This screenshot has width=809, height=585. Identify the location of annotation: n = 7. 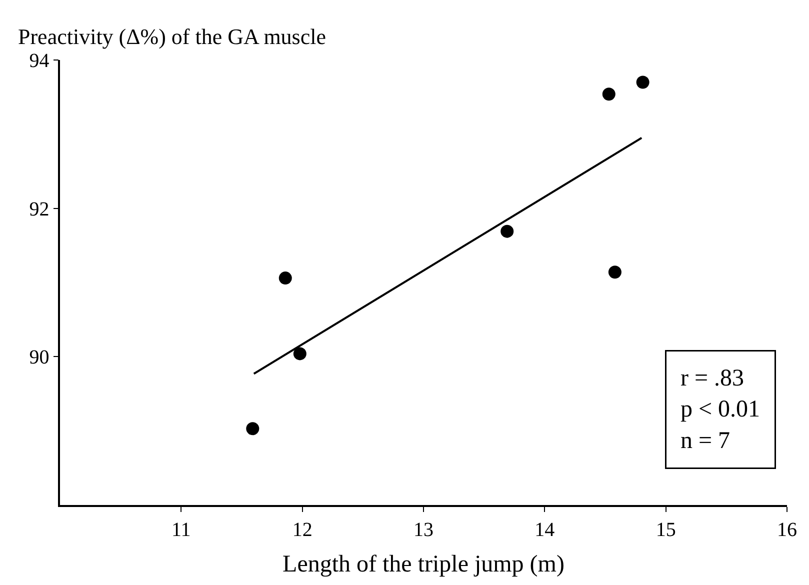
(705, 441).